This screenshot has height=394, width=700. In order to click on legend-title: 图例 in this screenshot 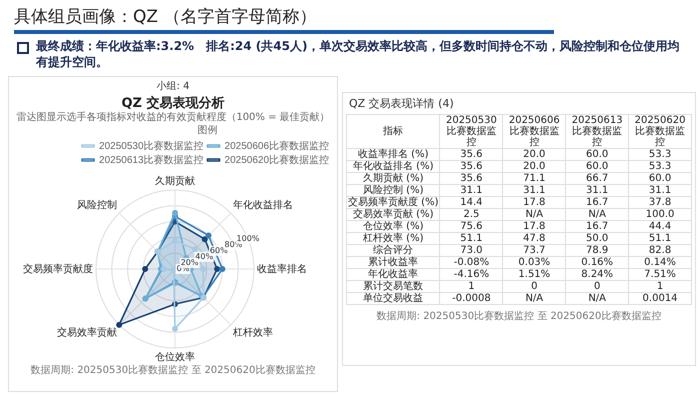, I will do `click(208, 130)`.